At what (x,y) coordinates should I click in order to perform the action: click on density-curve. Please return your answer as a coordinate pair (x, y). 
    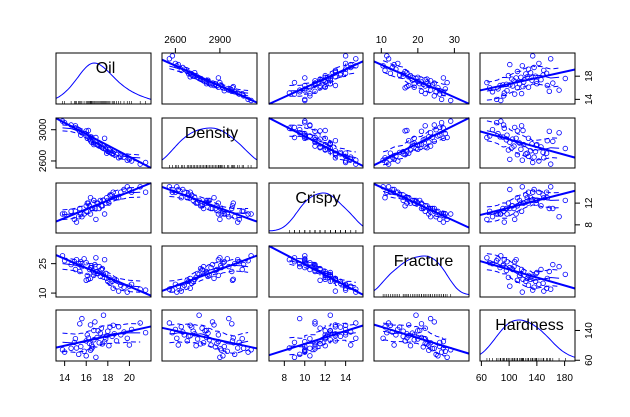
    Looking at the image, I should click on (209, 144).